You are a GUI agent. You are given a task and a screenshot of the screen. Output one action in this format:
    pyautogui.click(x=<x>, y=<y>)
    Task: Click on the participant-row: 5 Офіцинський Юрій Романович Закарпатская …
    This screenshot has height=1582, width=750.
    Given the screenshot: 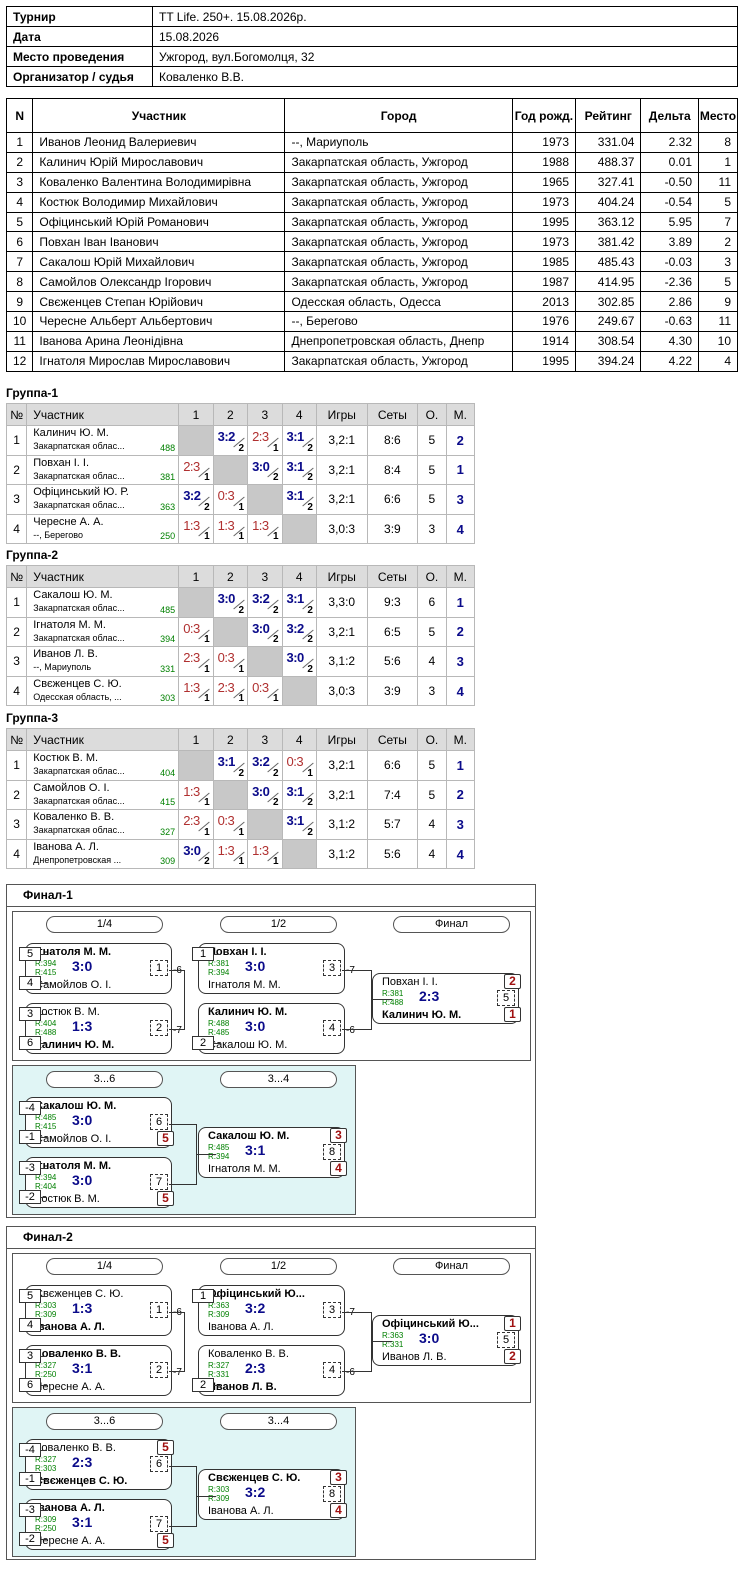 What is the action you would take?
    pyautogui.click(x=371, y=222)
    